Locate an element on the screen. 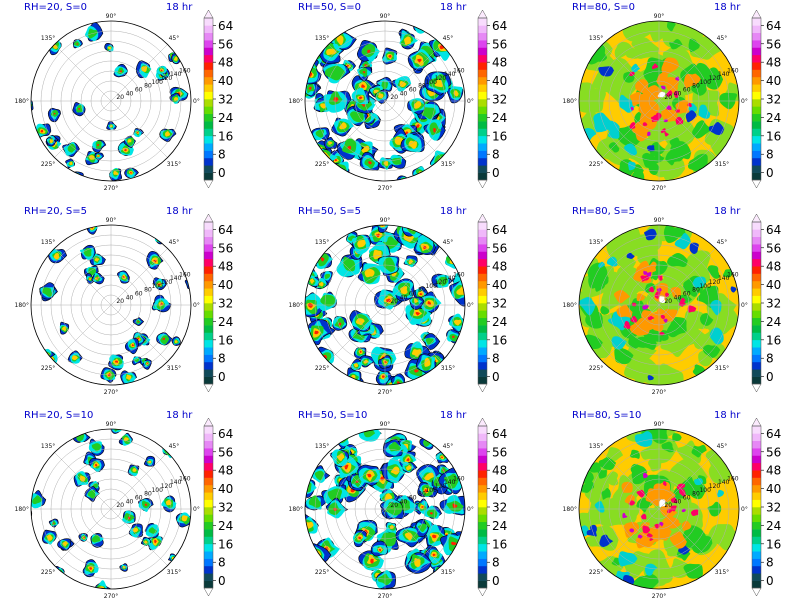 The height and width of the screenshot is (612, 785). colorbar-tick-label: 0 is located at coordinates (496, 173).